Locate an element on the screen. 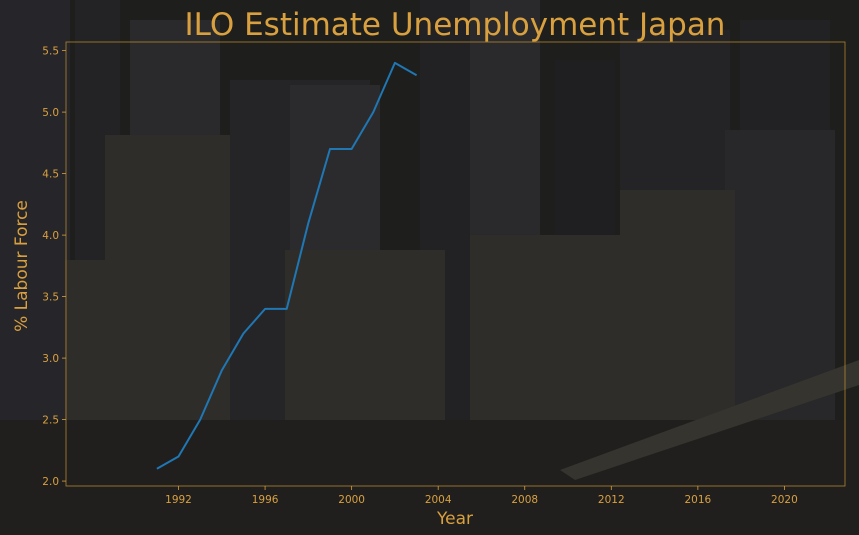 This screenshot has width=859, height=535. y-axis: 2.0 2.5 3.0 3.5 4.0 4.5 5.0 5.5 is located at coordinates (54, 267).